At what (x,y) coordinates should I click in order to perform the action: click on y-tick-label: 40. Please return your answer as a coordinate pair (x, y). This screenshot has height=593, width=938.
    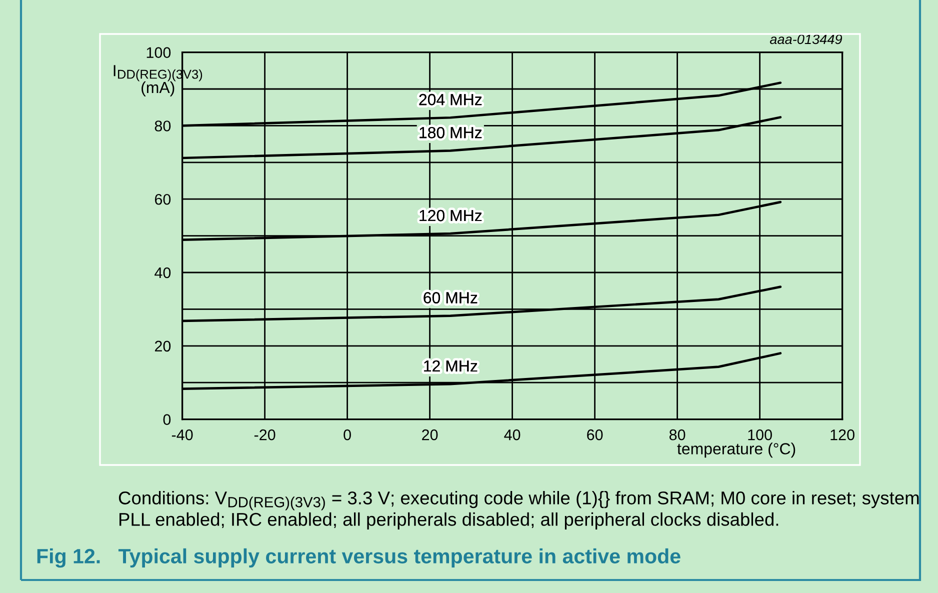
    Looking at the image, I should click on (162, 272).